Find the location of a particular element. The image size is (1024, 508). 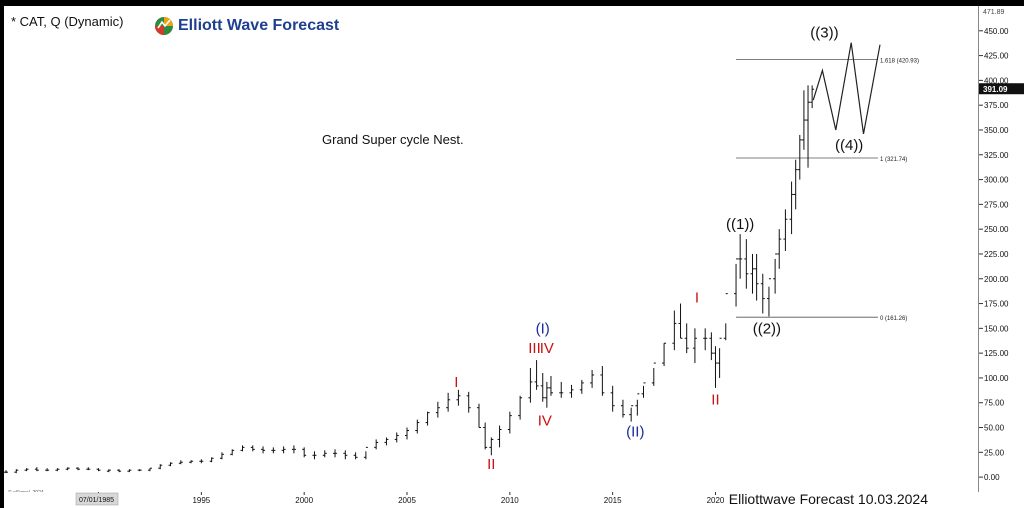

footer-credit: Elliottwave Forecast 10.03.2024 is located at coordinates (828, 499).